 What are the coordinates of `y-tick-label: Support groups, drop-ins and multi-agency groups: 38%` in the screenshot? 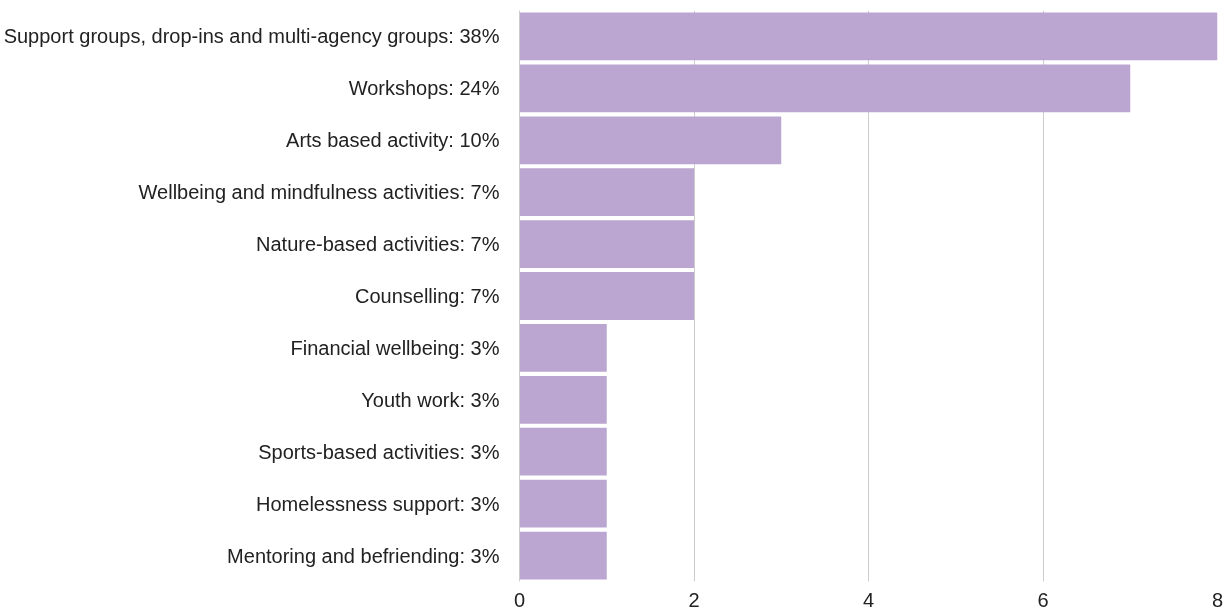 It's located at (251, 36).